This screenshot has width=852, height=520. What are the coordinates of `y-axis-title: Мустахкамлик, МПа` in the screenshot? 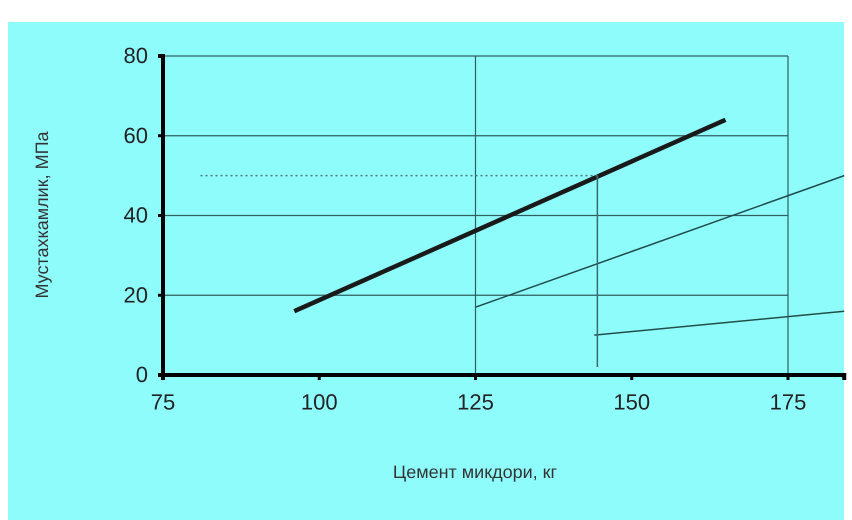 It's located at (42, 214).